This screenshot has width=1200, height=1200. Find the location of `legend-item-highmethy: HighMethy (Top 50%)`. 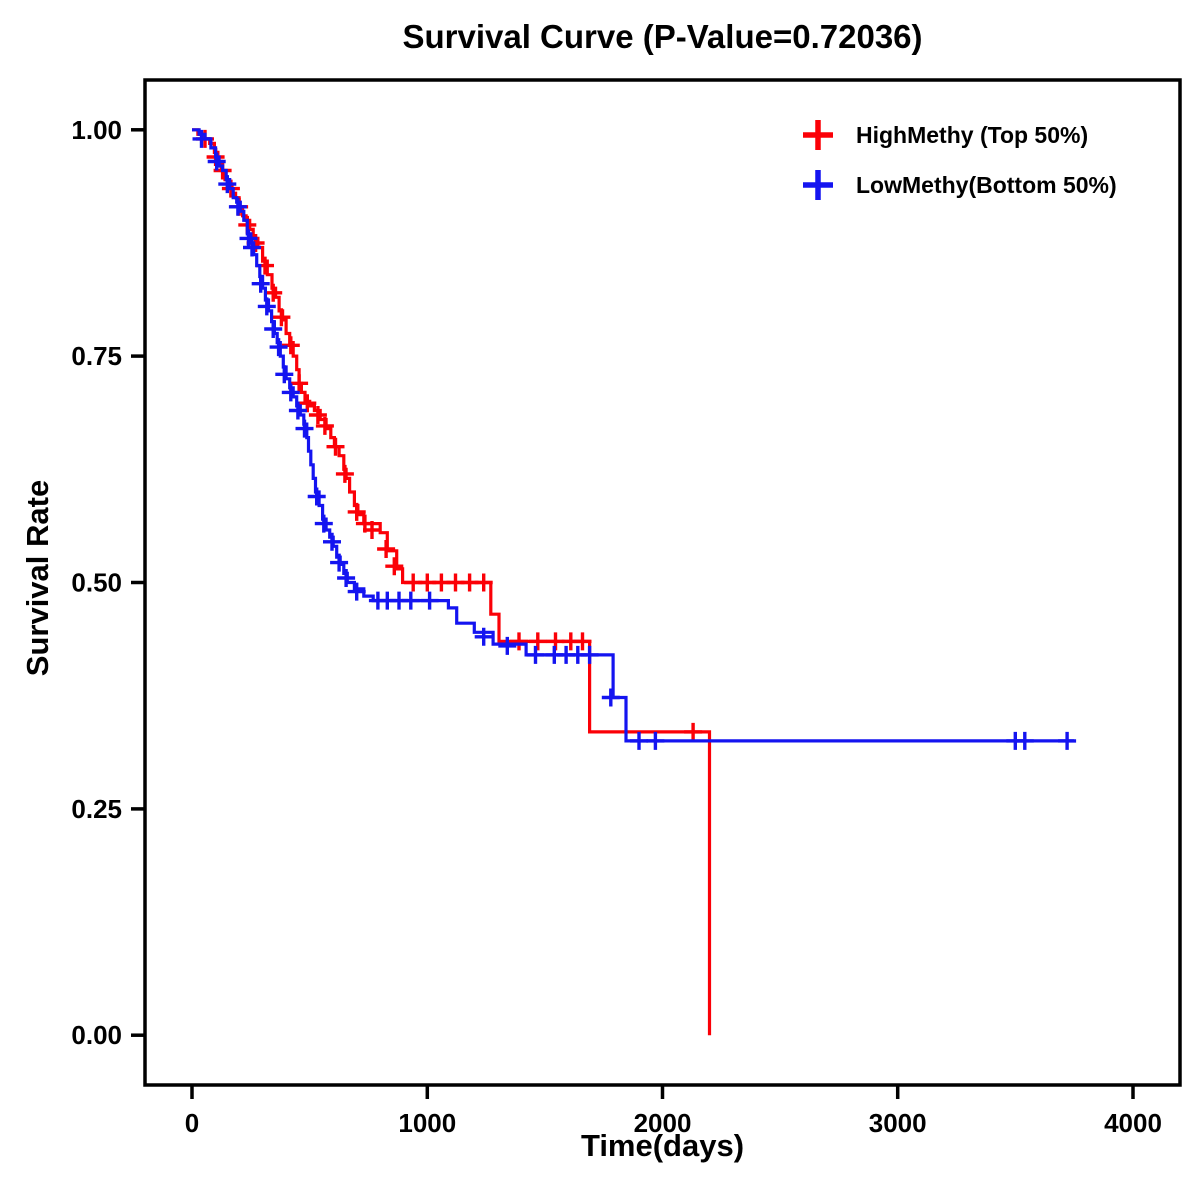

legend-item-highmethy: HighMethy (Top 50%) is located at coordinates (958, 135).